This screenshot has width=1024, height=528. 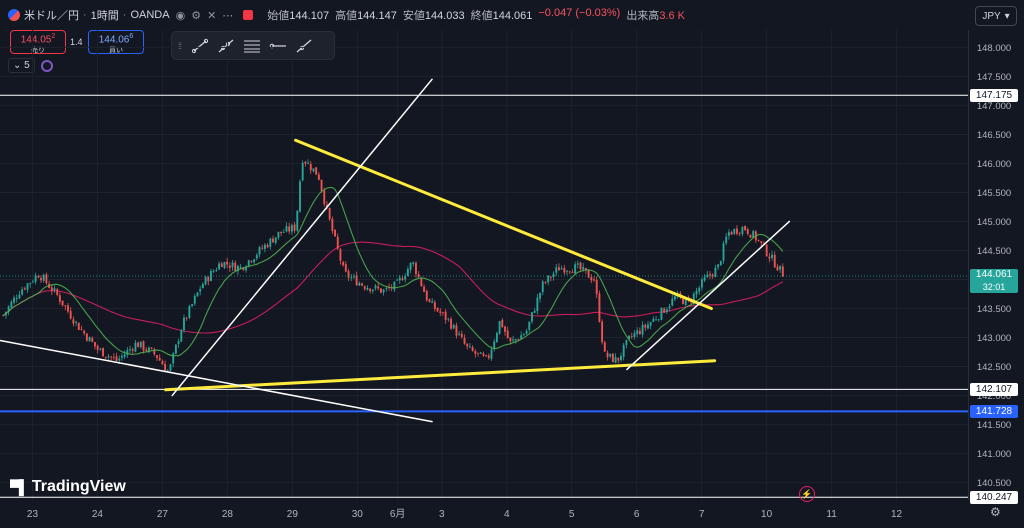 What do you see at coordinates (19, 487) in the screenshot?
I see `tradingview-logo-icon: ▀▌` at bounding box center [19, 487].